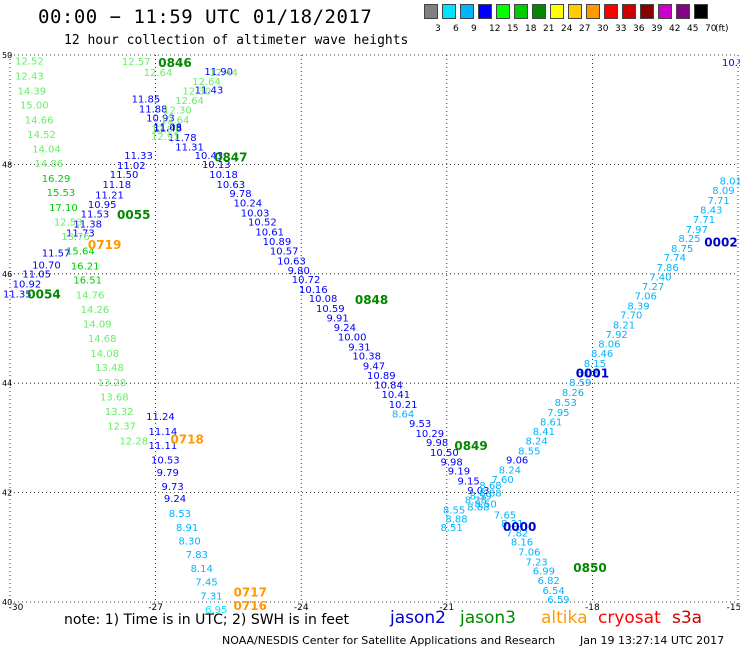 This screenshot has width=740, height=650. What do you see at coordinates (438, 29) in the screenshot?
I see `colorbar-label: 3` at bounding box center [438, 29].